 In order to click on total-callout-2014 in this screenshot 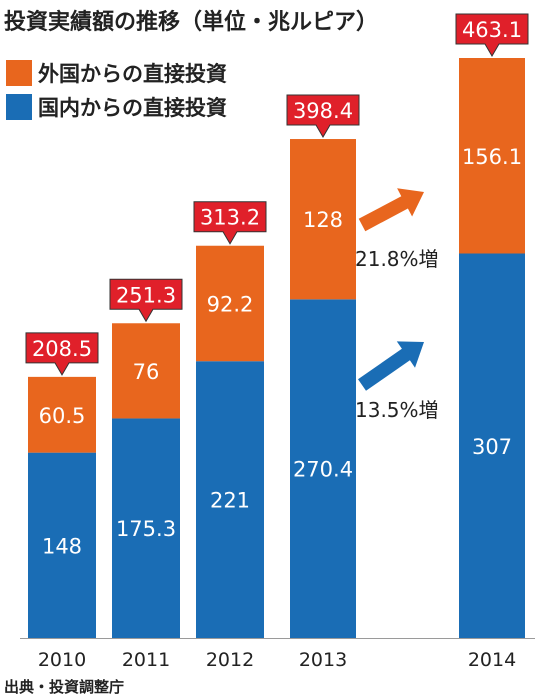, I will do `click(492, 35)`.